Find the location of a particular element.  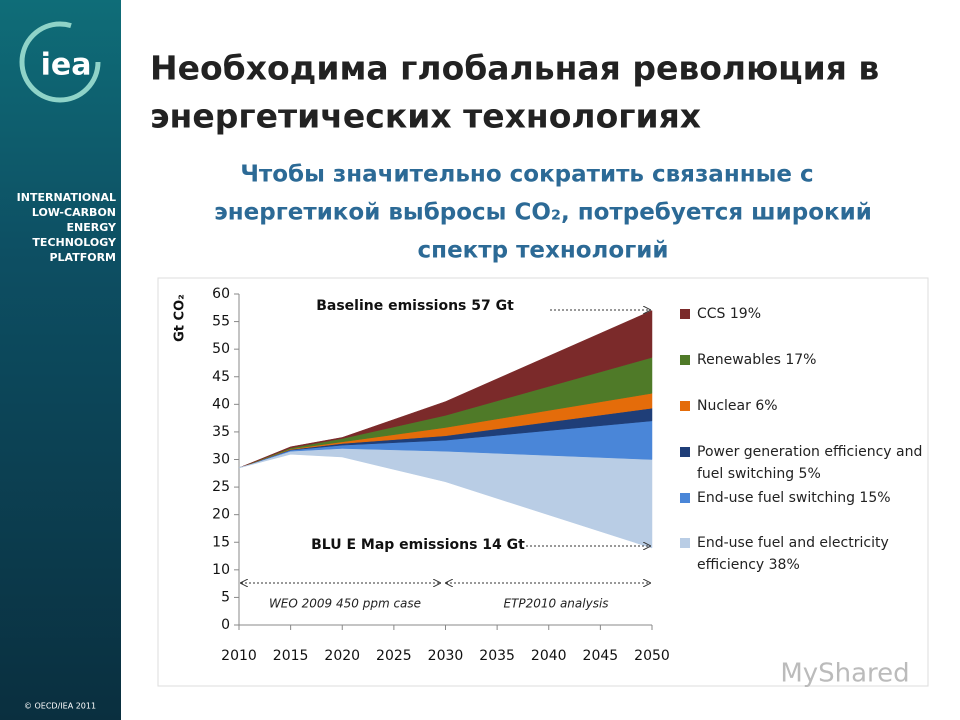

logo-ring is located at coordinates (60, 62).